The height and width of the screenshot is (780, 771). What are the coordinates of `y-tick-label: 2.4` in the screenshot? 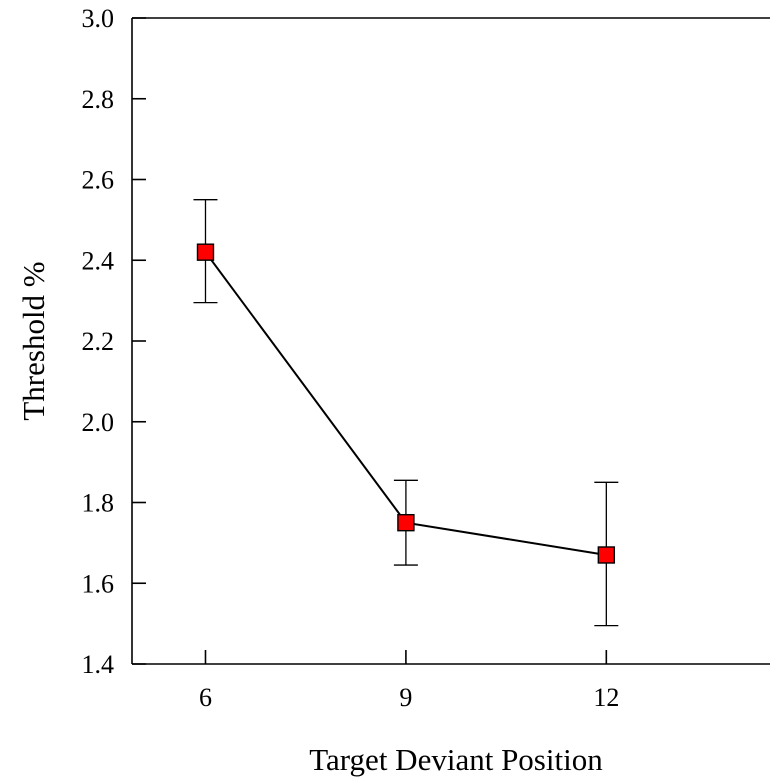 It's located at (98, 260).